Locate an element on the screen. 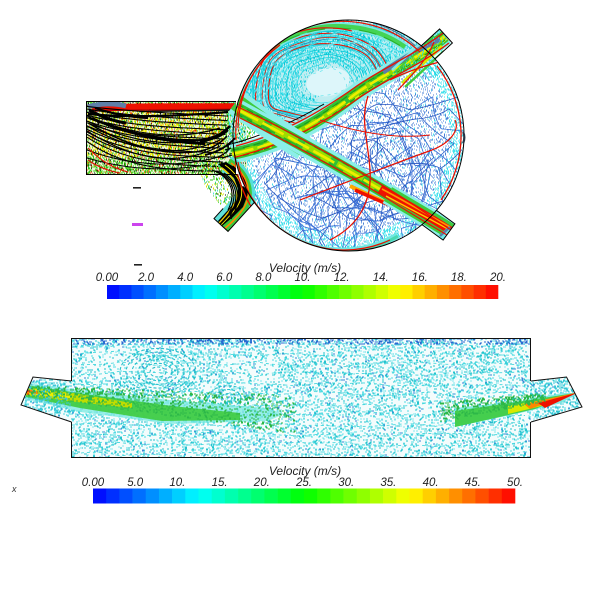 The height and width of the screenshot is (600, 600). svg-text: 15. is located at coordinates (220, 483).